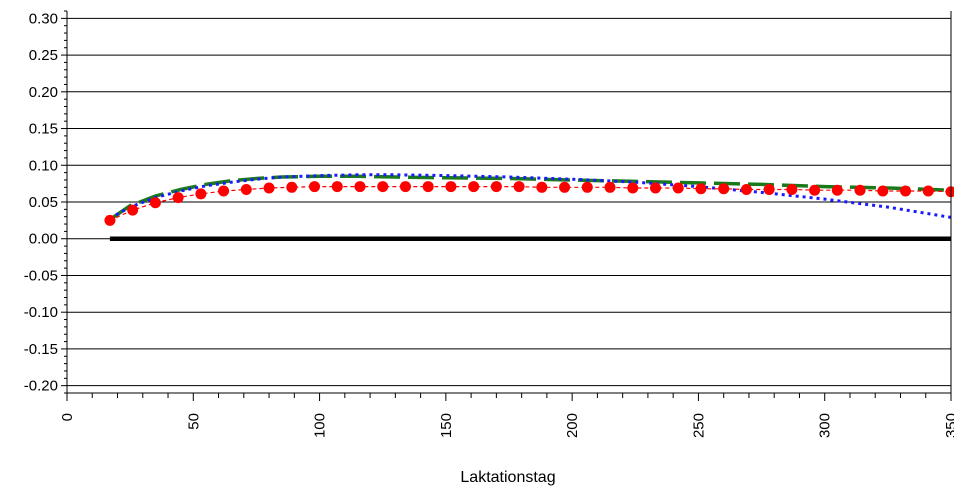  What do you see at coordinates (446, 425) in the screenshot?
I see `x-tick-label: 150` at bounding box center [446, 425].